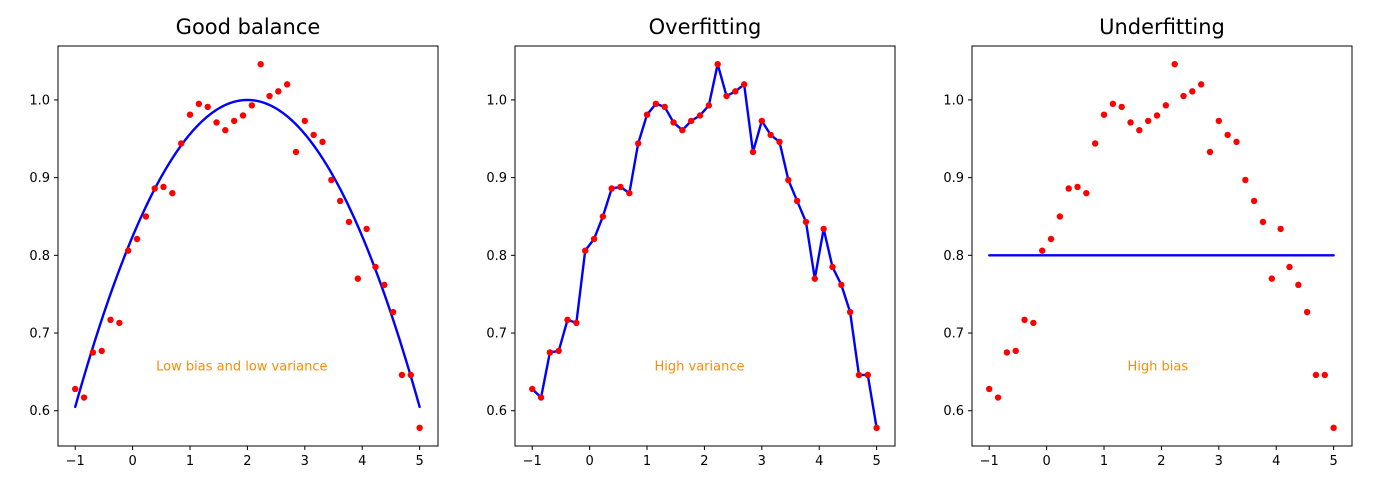  Describe the element at coordinates (705, 27) in the screenshot. I see `panel-title-overfitting: Overfitting` at that location.